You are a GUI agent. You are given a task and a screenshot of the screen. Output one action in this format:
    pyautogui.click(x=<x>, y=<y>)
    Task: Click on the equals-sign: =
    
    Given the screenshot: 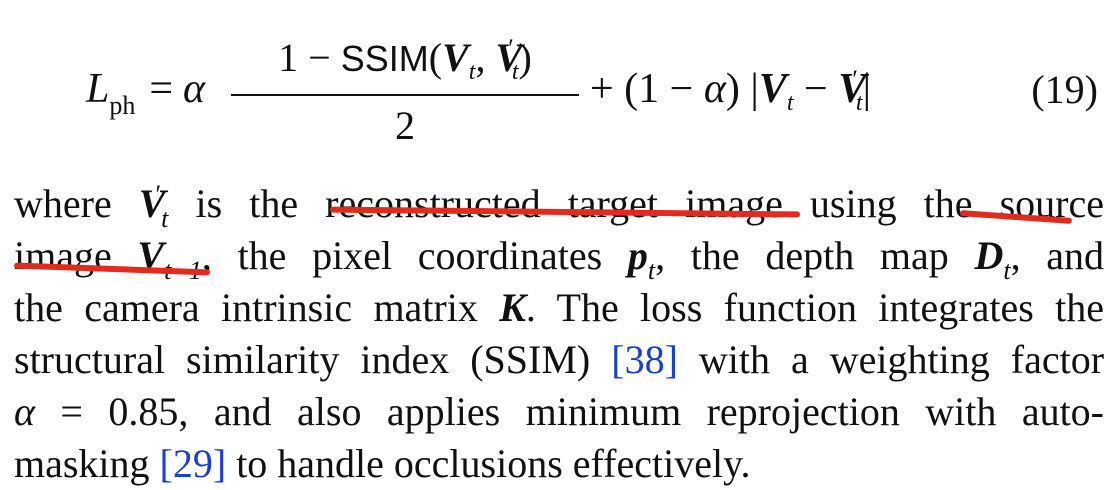 What is the action you would take?
    pyautogui.click(x=161, y=89)
    